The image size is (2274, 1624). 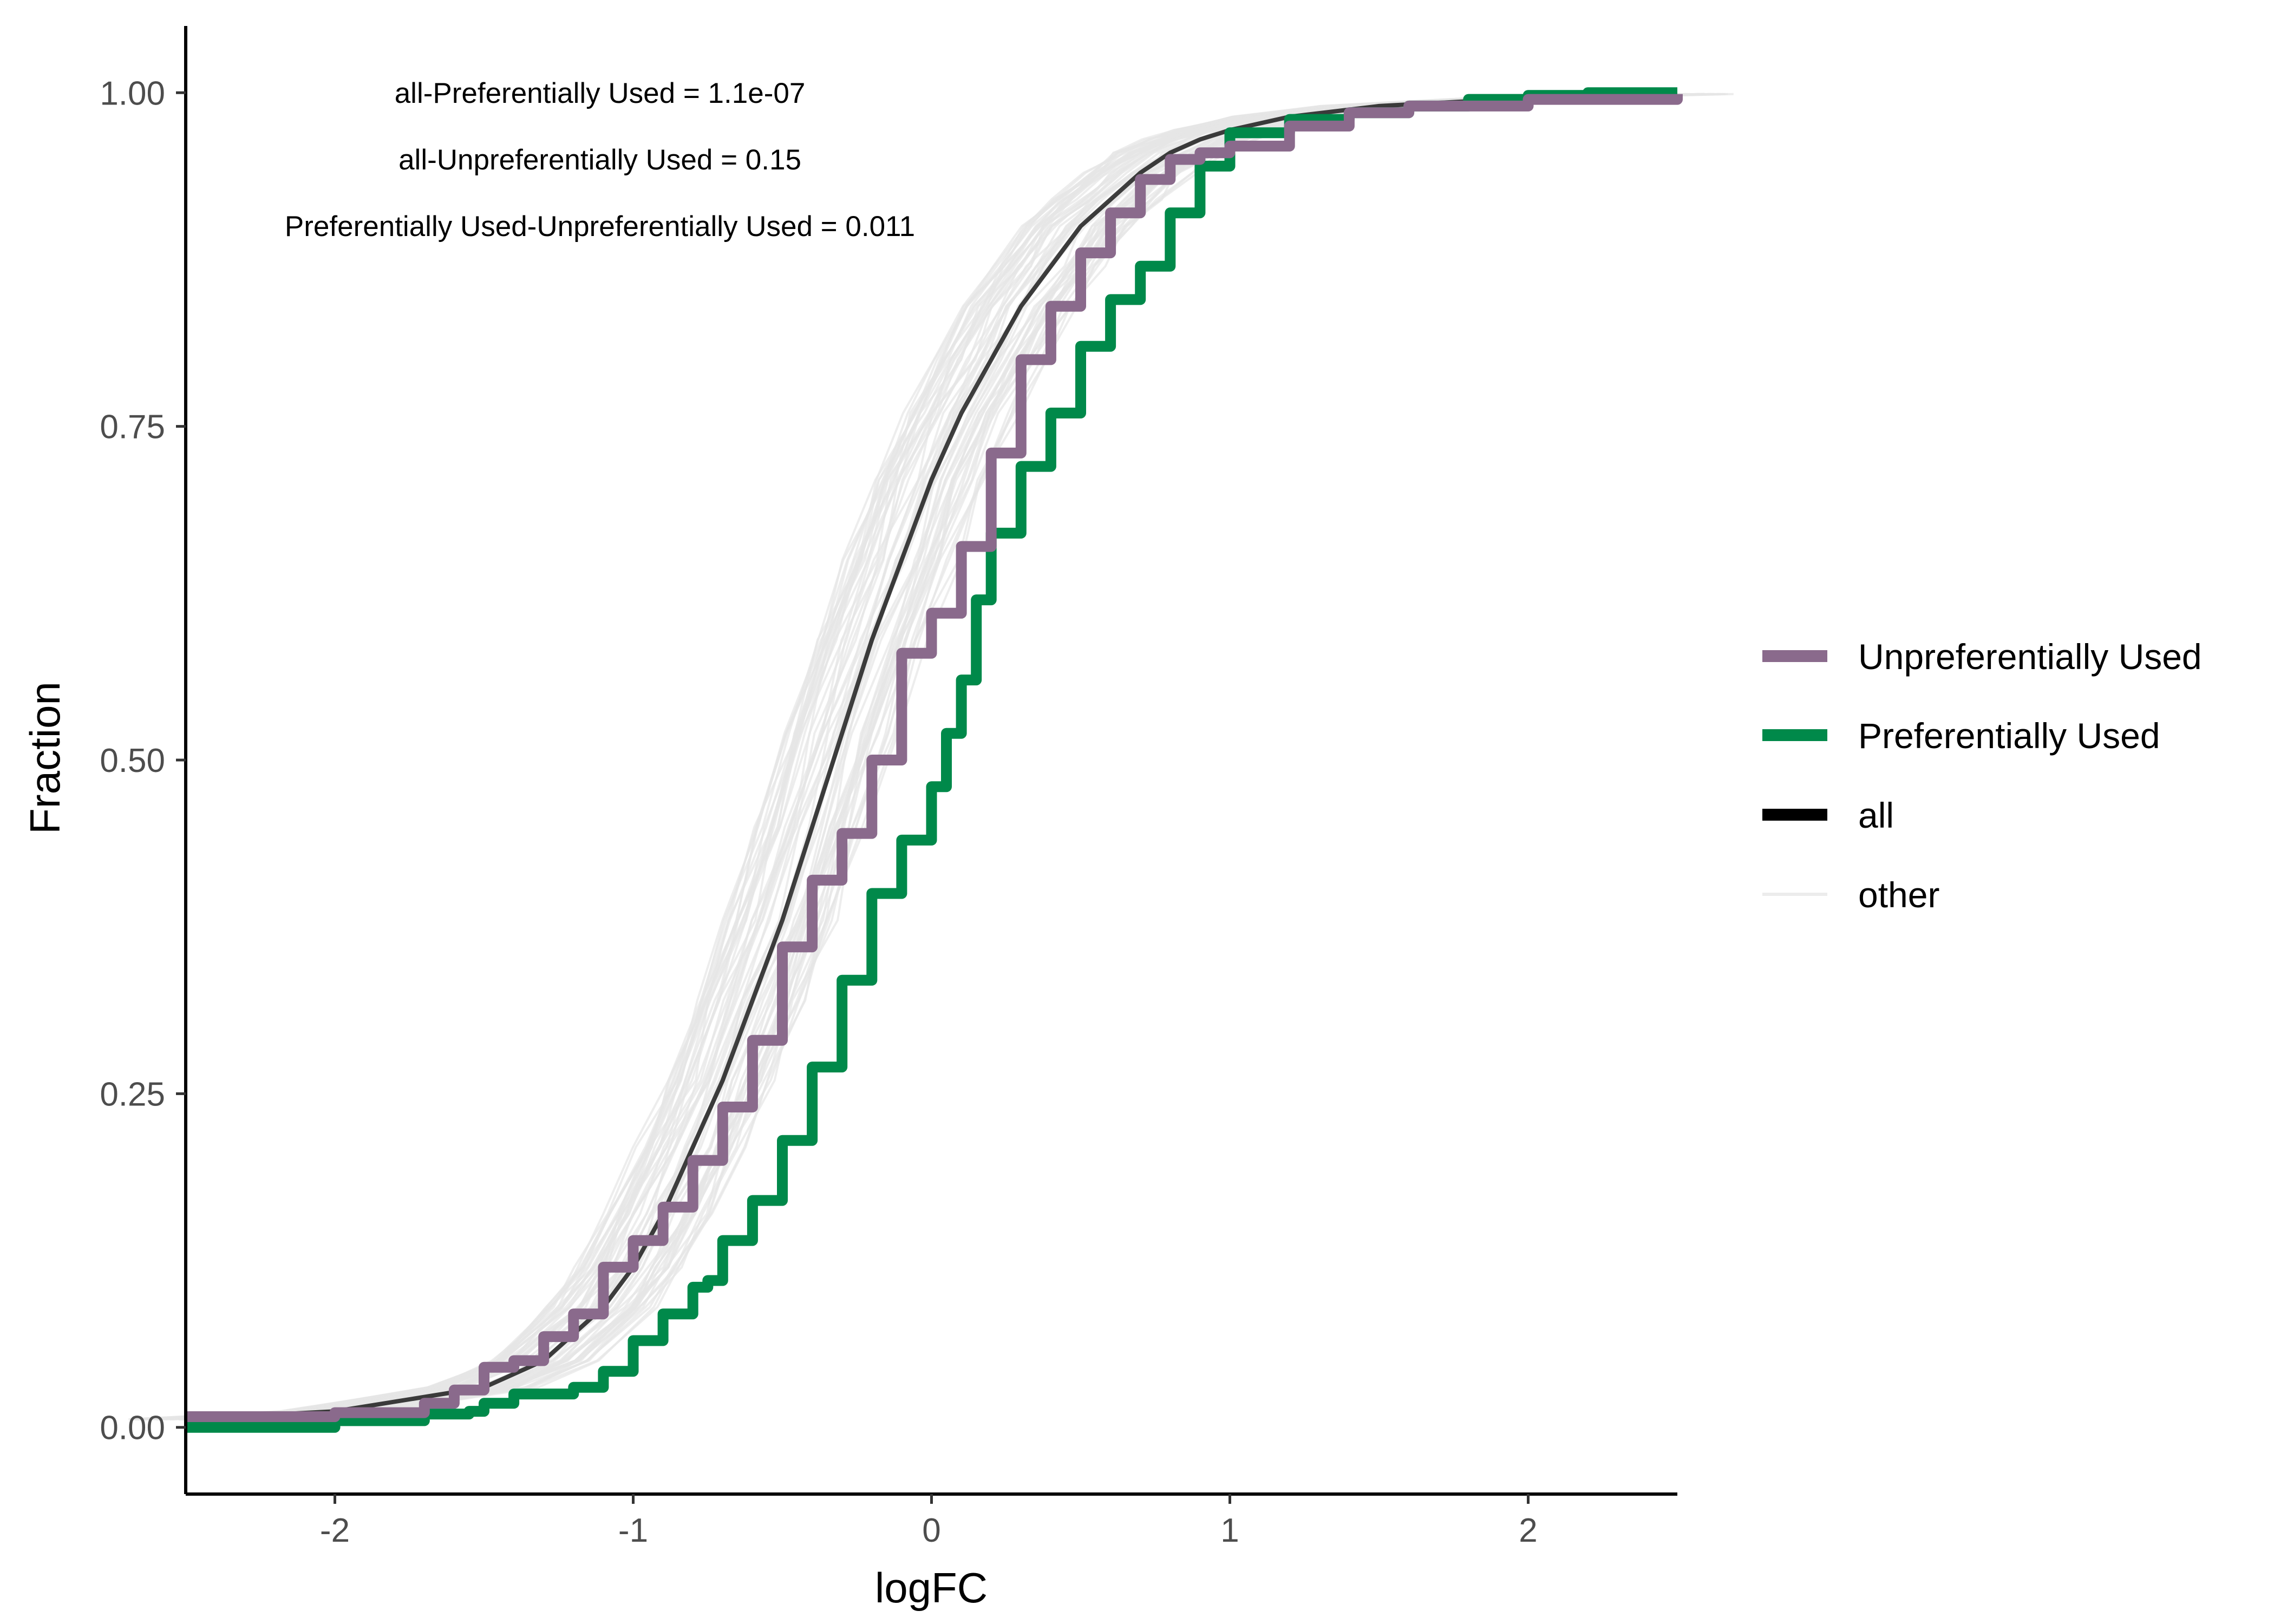 What do you see at coordinates (132, 1094) in the screenshot?
I see `y-tick-label: 0.25` at bounding box center [132, 1094].